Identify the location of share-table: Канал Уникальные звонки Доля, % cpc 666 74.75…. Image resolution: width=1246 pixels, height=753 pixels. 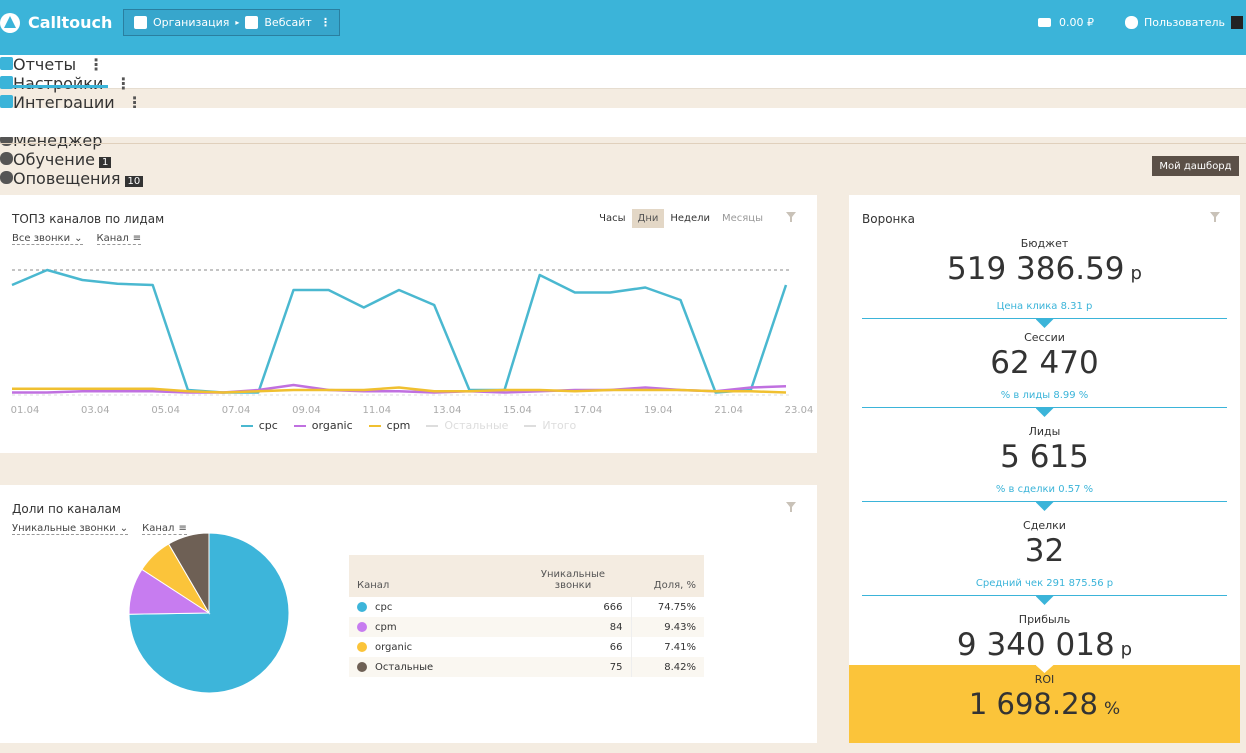
(526, 616).